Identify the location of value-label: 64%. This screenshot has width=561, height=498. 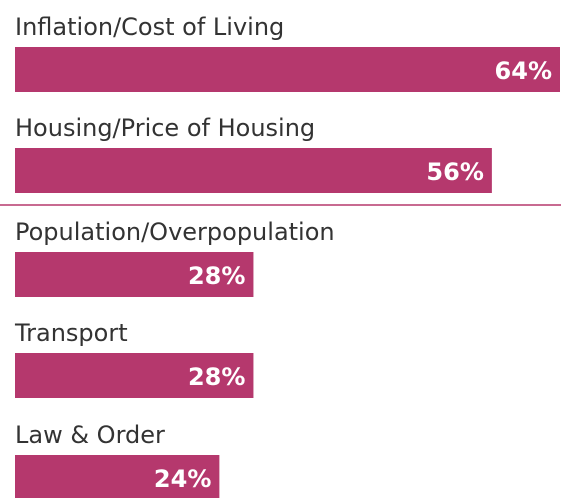
(523, 71).